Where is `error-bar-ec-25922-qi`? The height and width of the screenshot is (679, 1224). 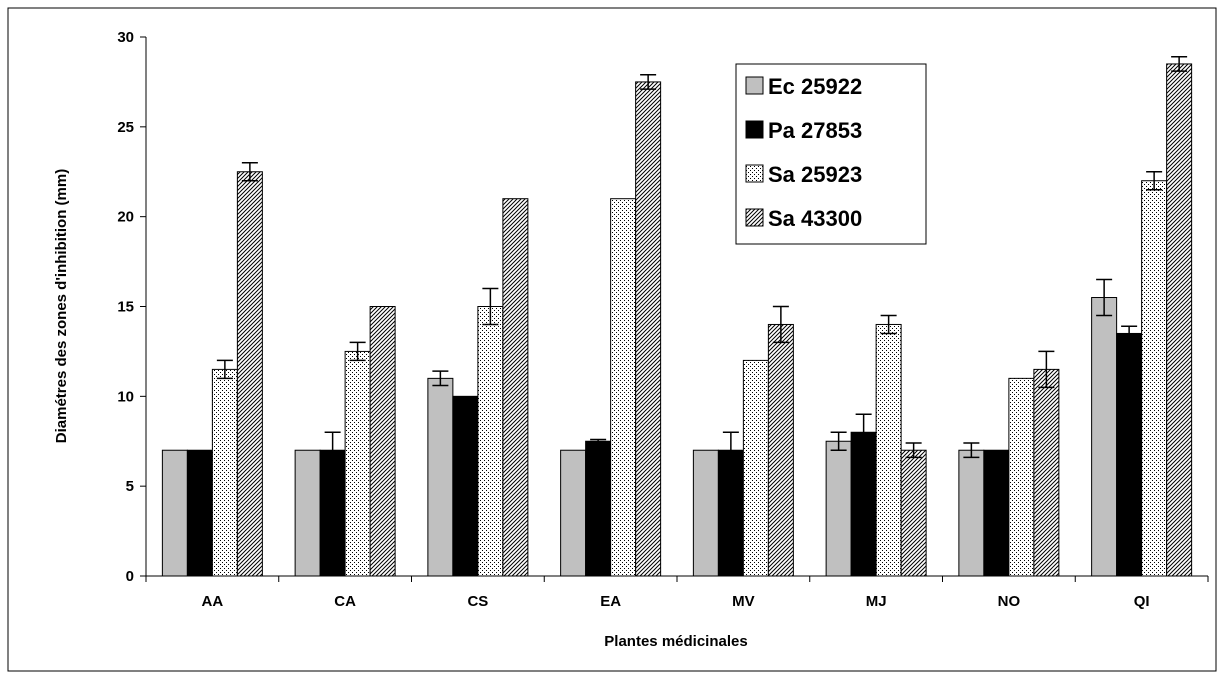
error-bar-ec-25922-qi is located at coordinates (1104, 297).